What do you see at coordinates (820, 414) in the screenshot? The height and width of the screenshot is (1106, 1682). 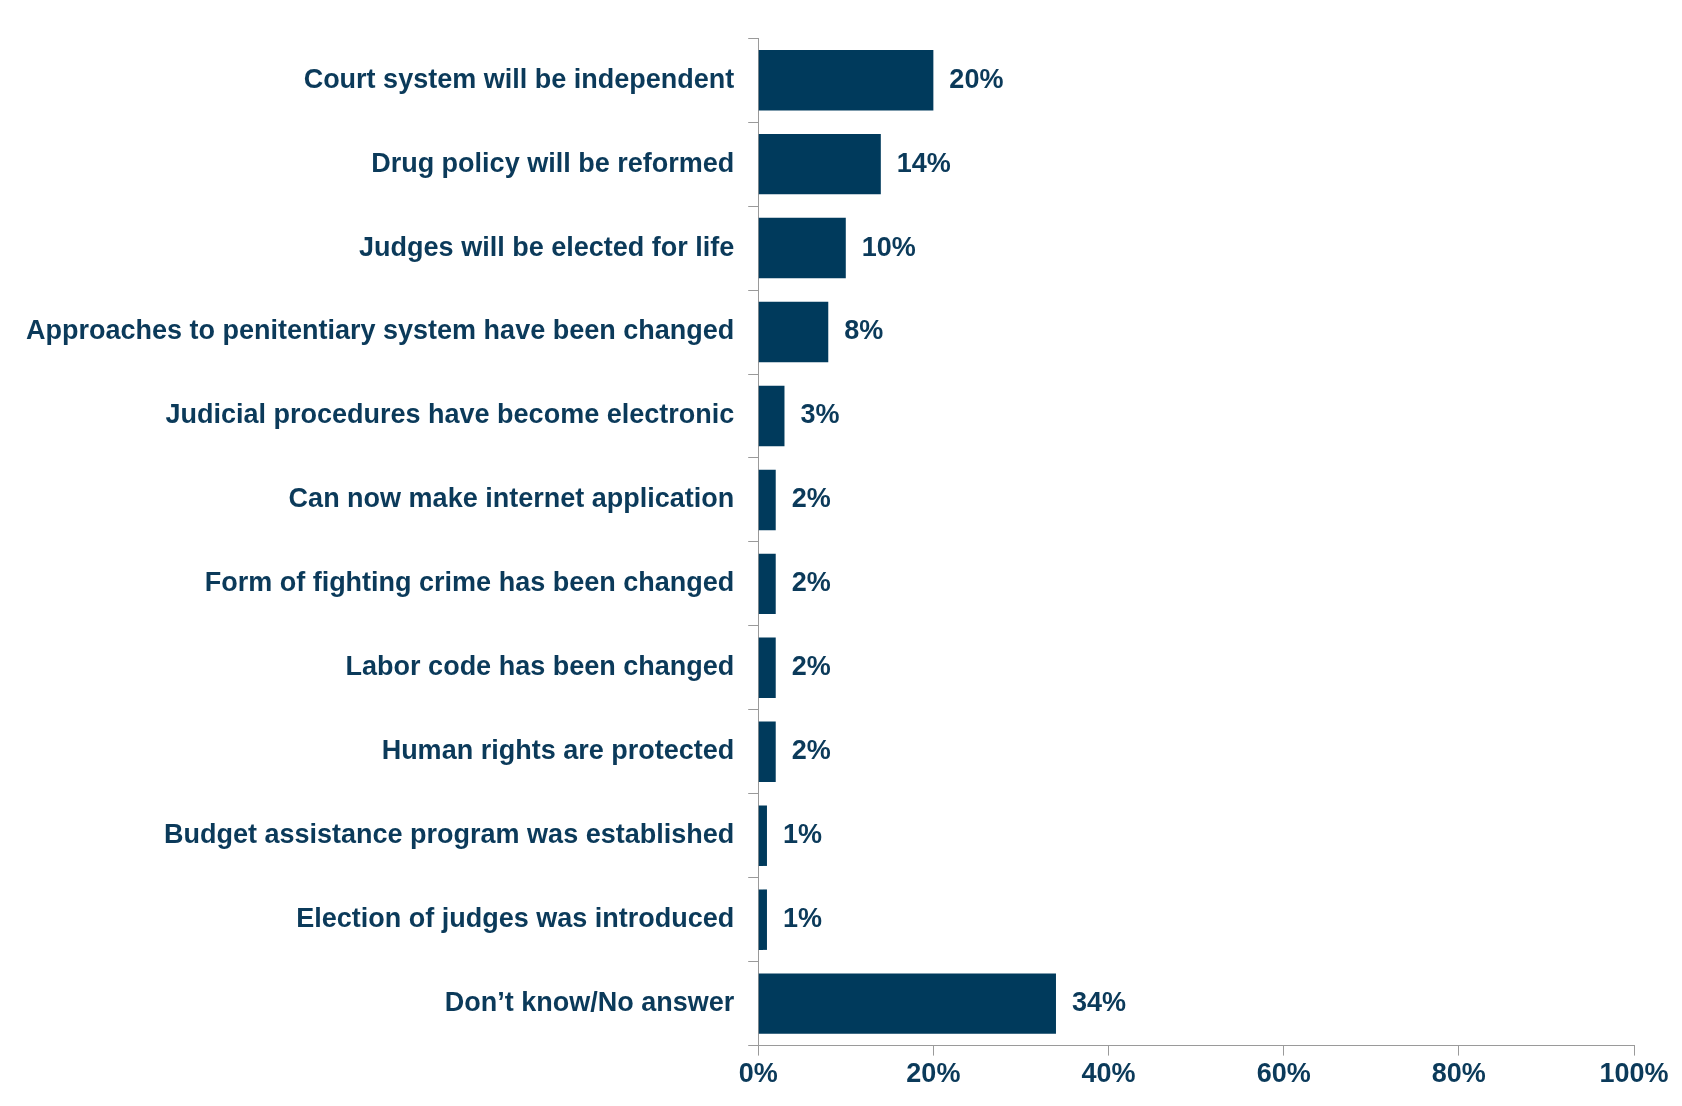 I see `data-label: 3%` at bounding box center [820, 414].